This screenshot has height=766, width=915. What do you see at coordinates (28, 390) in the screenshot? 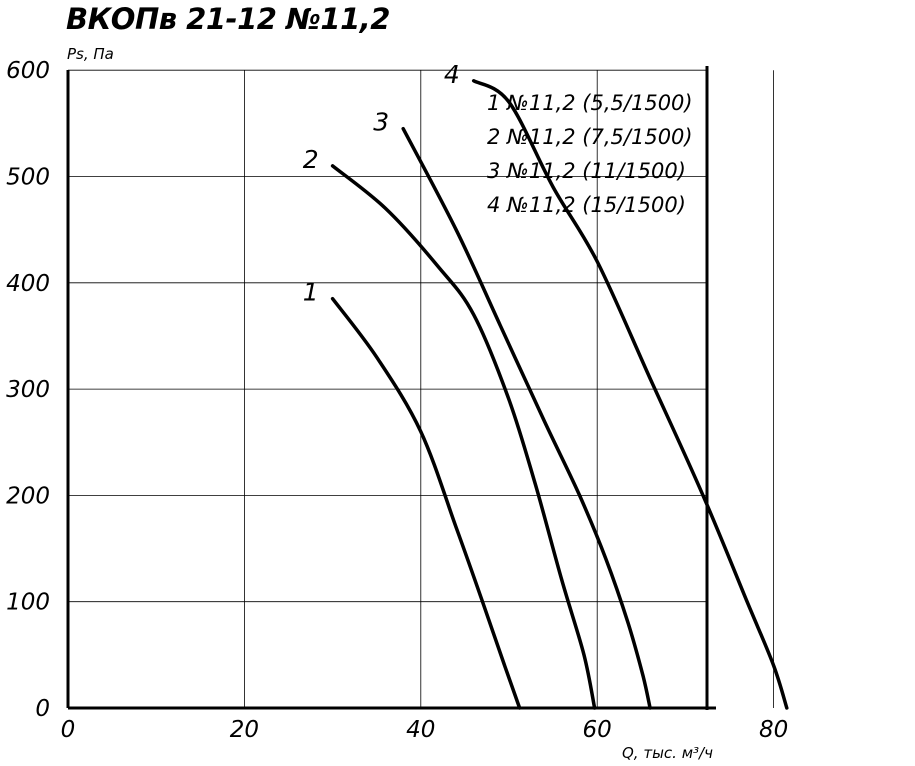
I see `y-tick-label: 300` at bounding box center [28, 390].